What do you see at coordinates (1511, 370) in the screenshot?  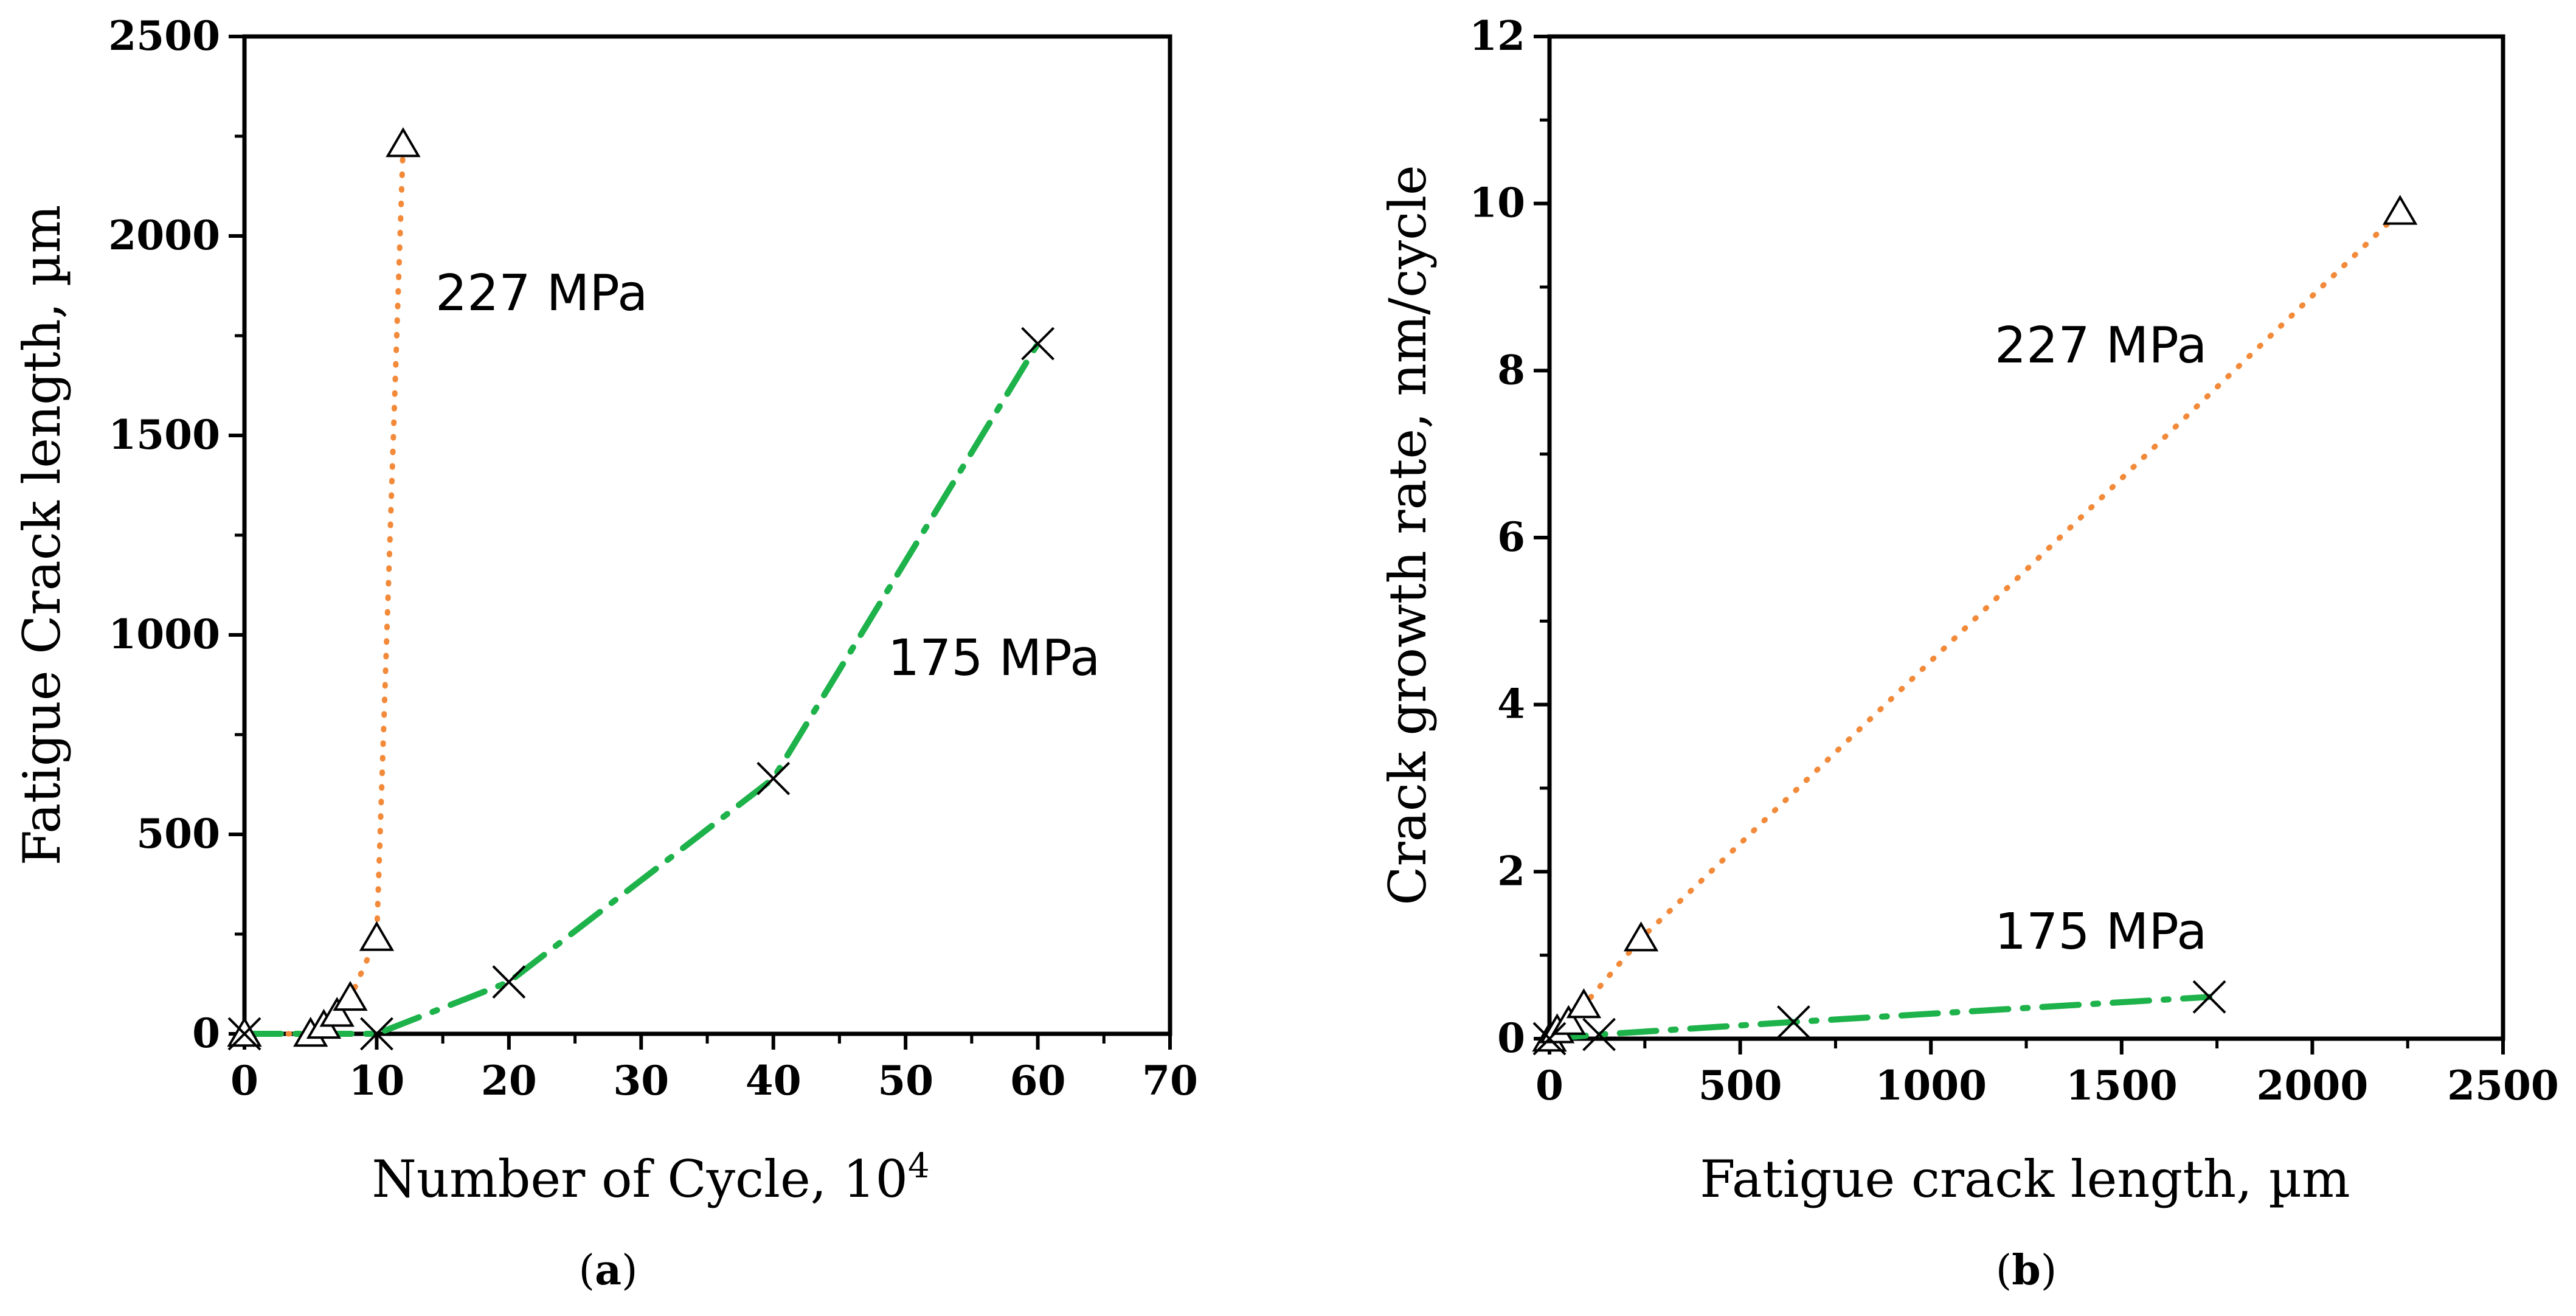 I see `y-tick-label-b-4: 8` at bounding box center [1511, 370].